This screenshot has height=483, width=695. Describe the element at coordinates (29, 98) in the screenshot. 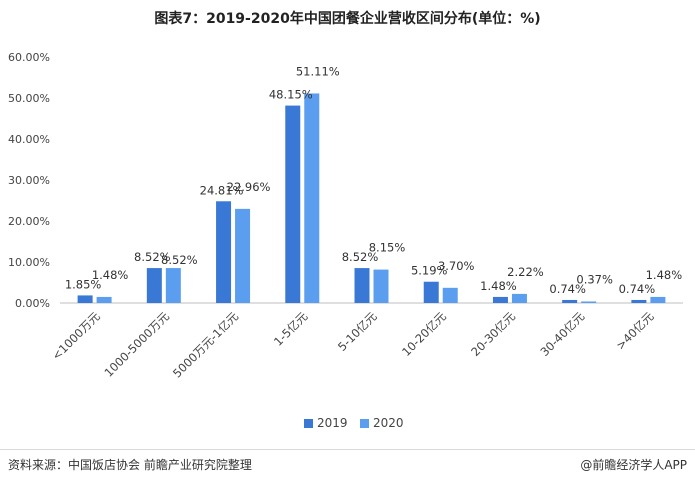

I see `y-tick-label: 50.00%` at that location.